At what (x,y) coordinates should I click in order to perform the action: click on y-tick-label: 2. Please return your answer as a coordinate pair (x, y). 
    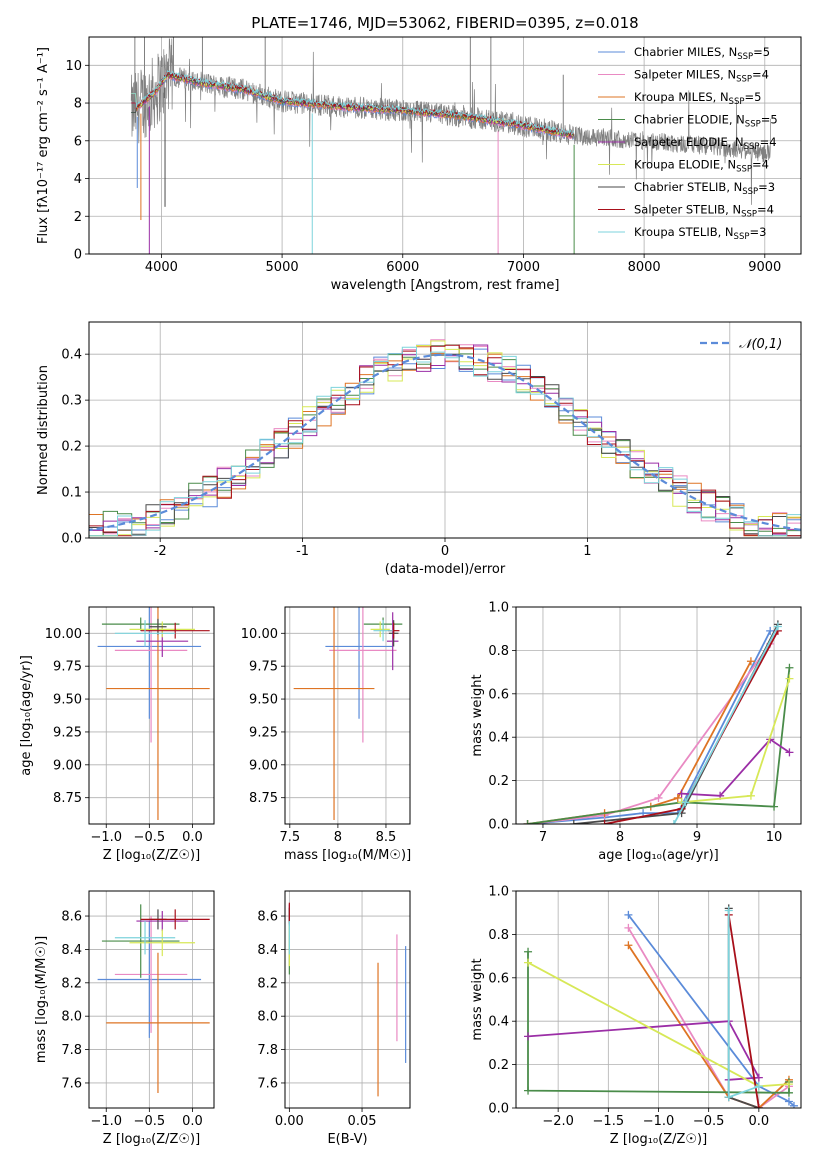
    Looking at the image, I should click on (78, 217).